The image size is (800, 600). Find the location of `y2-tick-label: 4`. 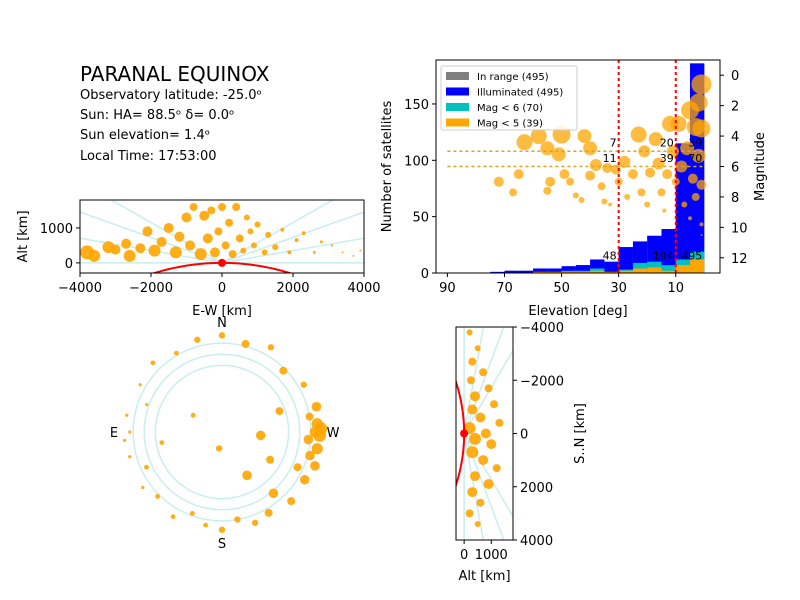

y2-tick-label: 4 is located at coordinates (735, 137).